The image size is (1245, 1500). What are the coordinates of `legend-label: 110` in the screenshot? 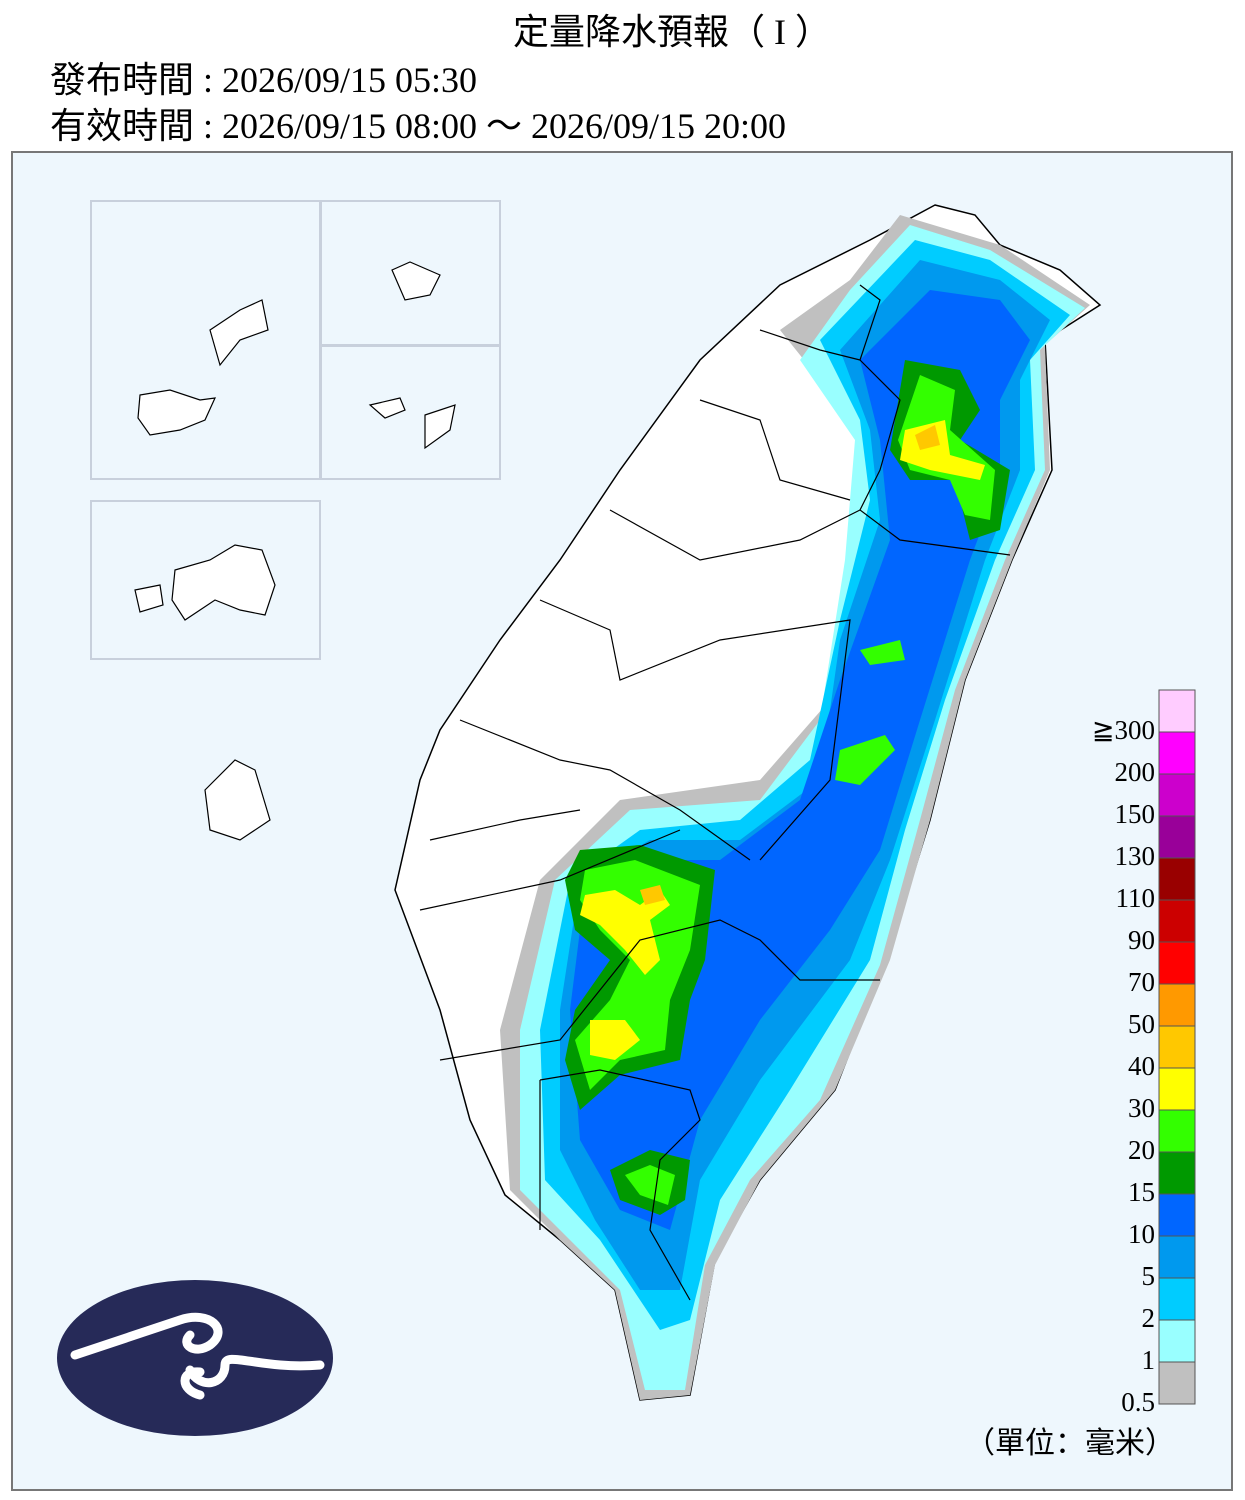 It's located at (1136, 898).